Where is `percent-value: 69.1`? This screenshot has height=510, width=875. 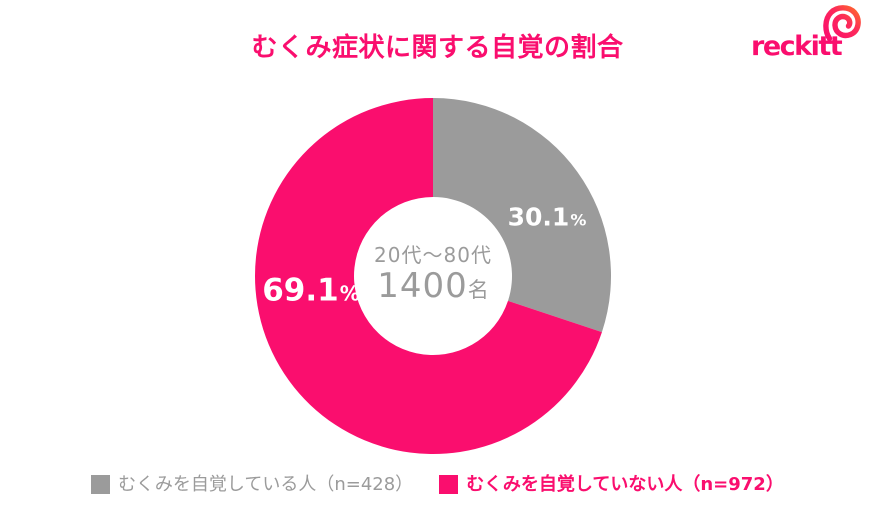
percent-value: 69.1 is located at coordinates (300, 290).